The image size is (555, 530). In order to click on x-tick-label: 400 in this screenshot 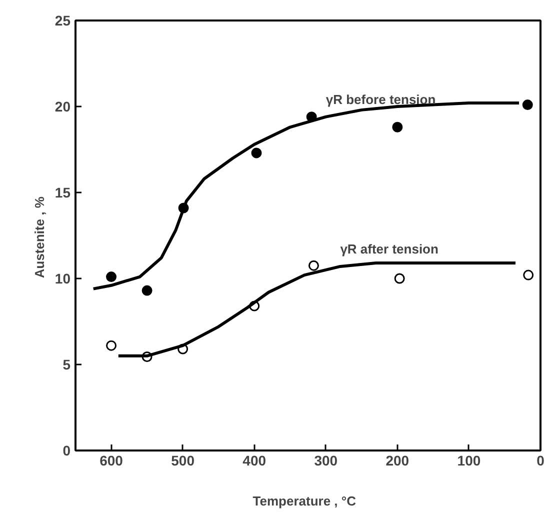, I will do `click(254, 460)`.